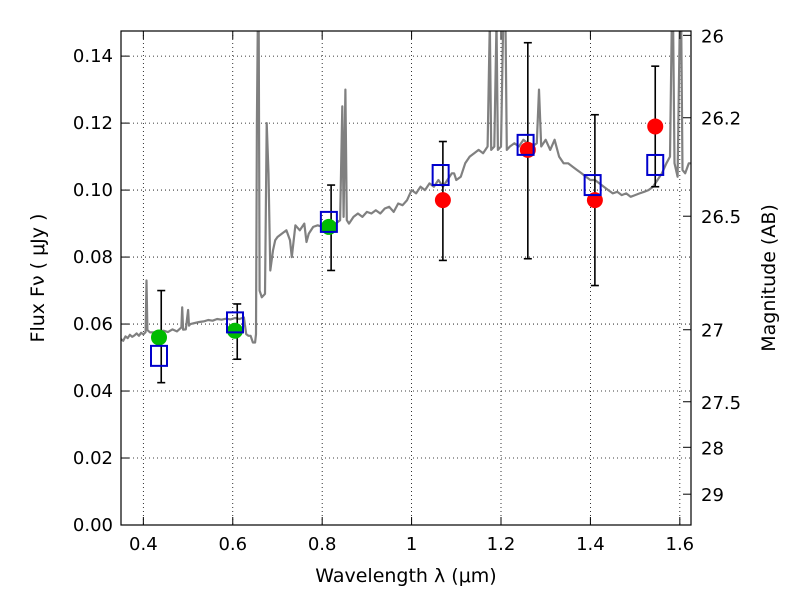  What do you see at coordinates (712, 36) in the screenshot?
I see `y2-tick-label: 26` at bounding box center [712, 36].